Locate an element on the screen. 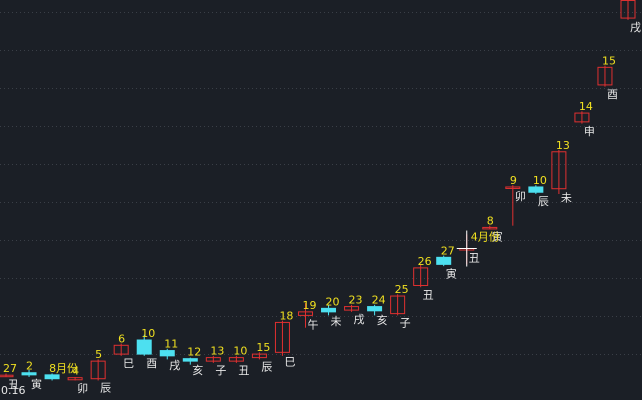 This screenshot has width=642, height=400. candle-number-label: 5 is located at coordinates (98, 354).